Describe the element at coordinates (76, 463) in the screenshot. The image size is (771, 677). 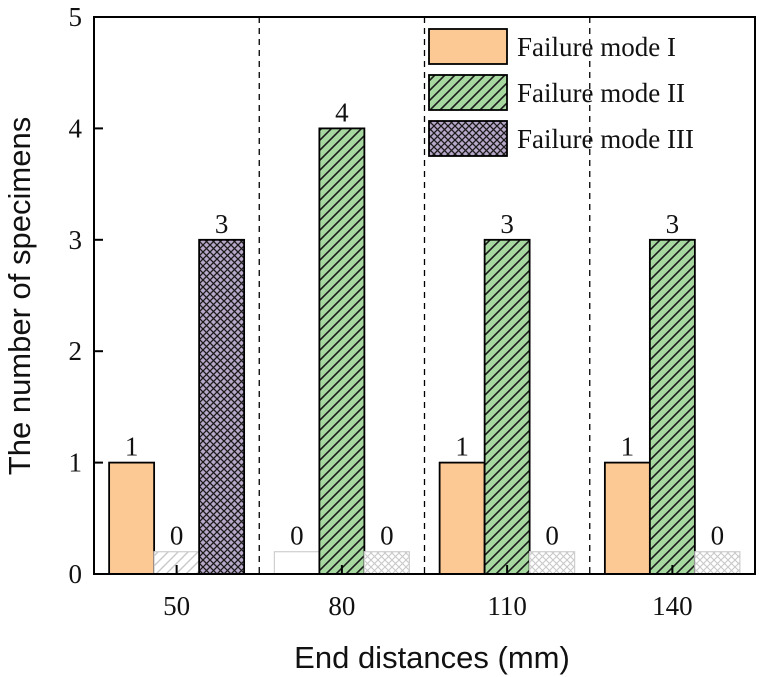
I see `y-tick-label: 1` at that location.